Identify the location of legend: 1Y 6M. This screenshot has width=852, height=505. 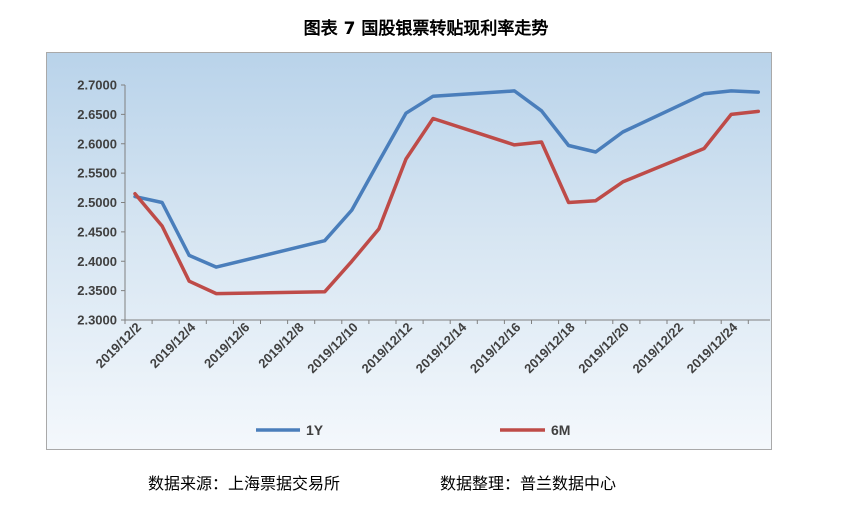
(413, 430).